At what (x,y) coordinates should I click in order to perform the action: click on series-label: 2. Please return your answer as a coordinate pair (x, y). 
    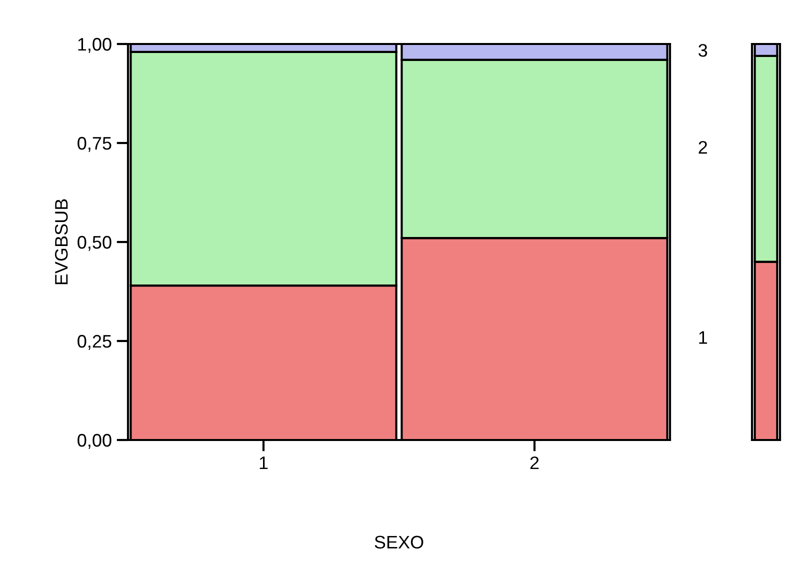
    Looking at the image, I should click on (702, 147).